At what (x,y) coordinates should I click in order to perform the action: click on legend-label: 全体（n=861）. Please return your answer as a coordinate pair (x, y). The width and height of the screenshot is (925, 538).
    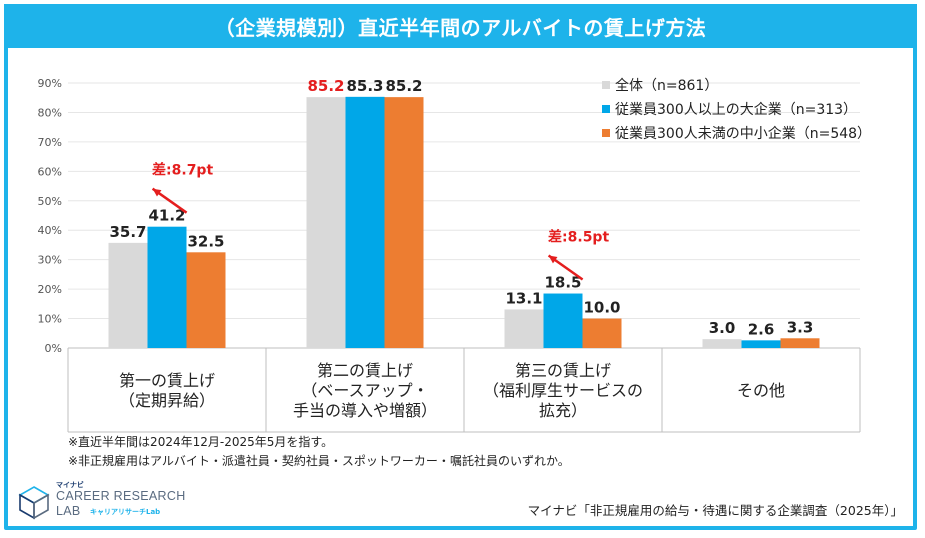
    Looking at the image, I should click on (666, 85).